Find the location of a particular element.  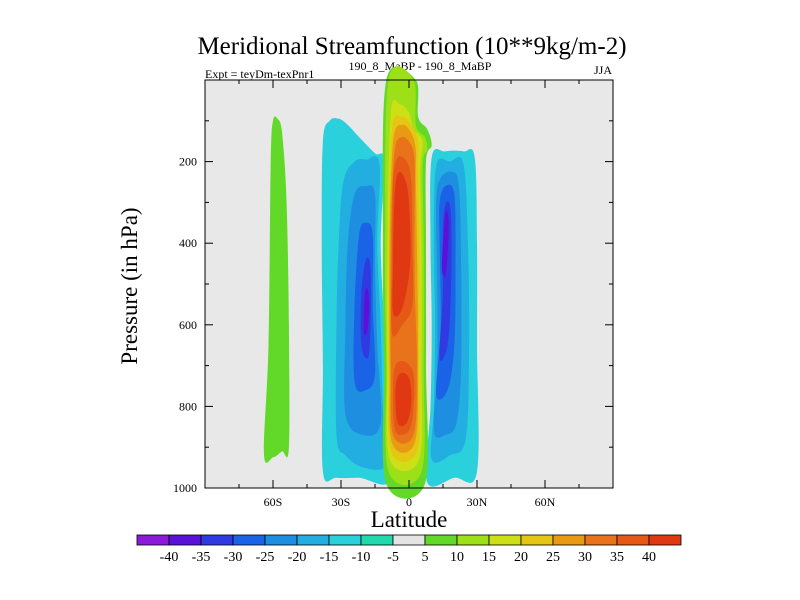

x-tick-label: 60S is located at coordinates (273, 502).